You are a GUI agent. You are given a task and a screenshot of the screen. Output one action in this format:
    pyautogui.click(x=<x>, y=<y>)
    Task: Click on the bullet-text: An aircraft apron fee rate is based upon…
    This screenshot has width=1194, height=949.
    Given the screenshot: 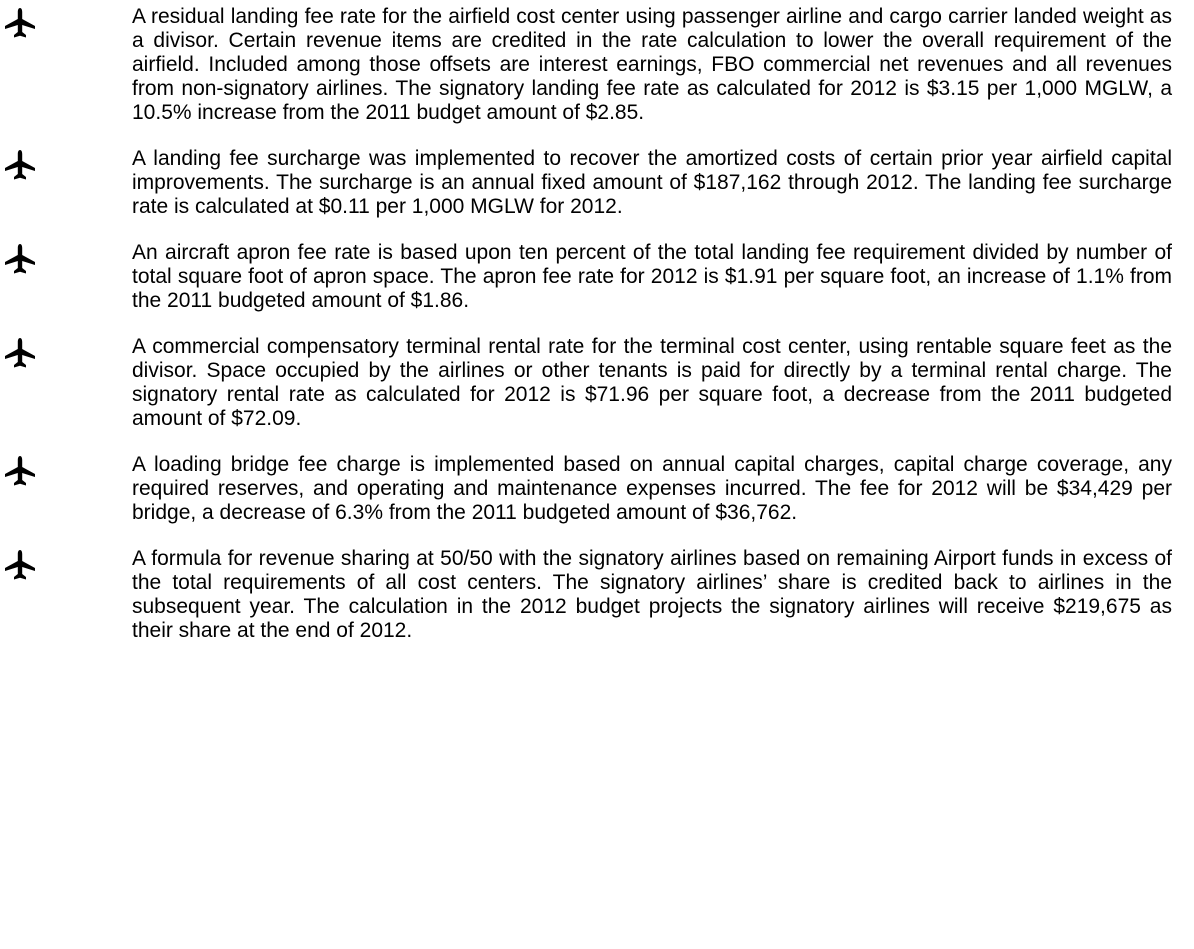 What is the action you would take?
    pyautogui.click(x=652, y=276)
    